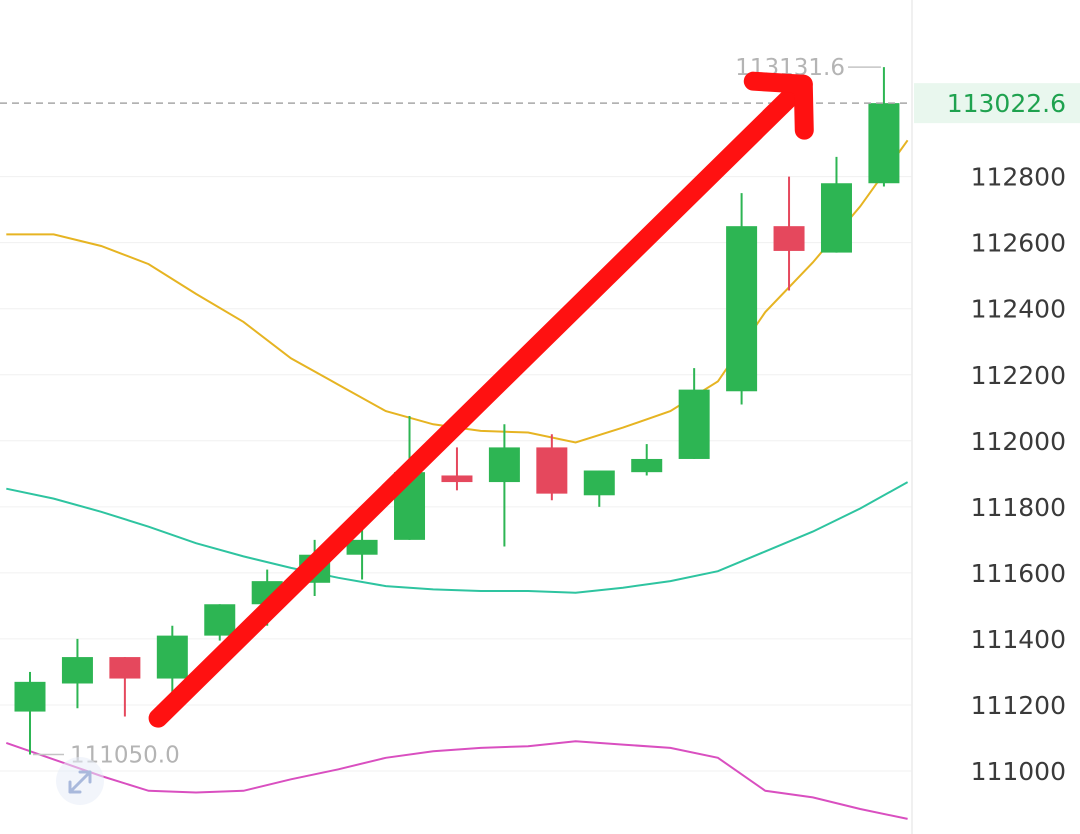 Image resolution: width=1080 pixels, height=834 pixels. Describe the element at coordinates (1006, 103) in the screenshot. I see `last-price-label: 113022.6` at that location.